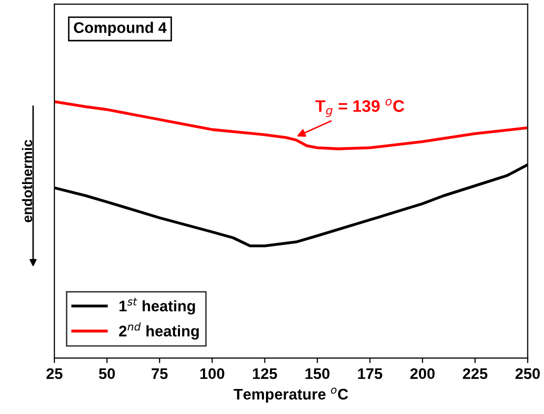  What do you see at coordinates (527, 374) in the screenshot?
I see `x-tick-label: 250` at bounding box center [527, 374].